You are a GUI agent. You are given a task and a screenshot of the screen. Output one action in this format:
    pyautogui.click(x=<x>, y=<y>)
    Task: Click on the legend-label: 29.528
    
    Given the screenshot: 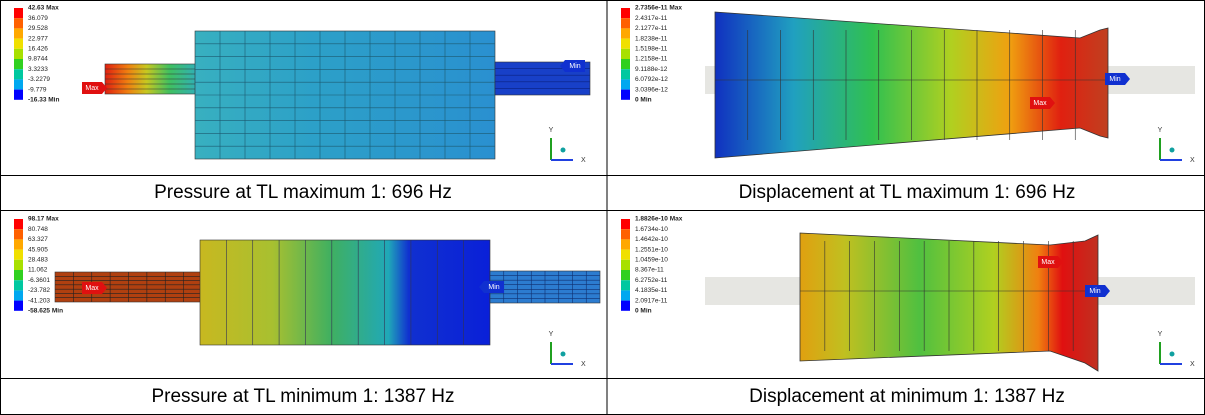 What is the action you would take?
    pyautogui.click(x=38, y=28)
    